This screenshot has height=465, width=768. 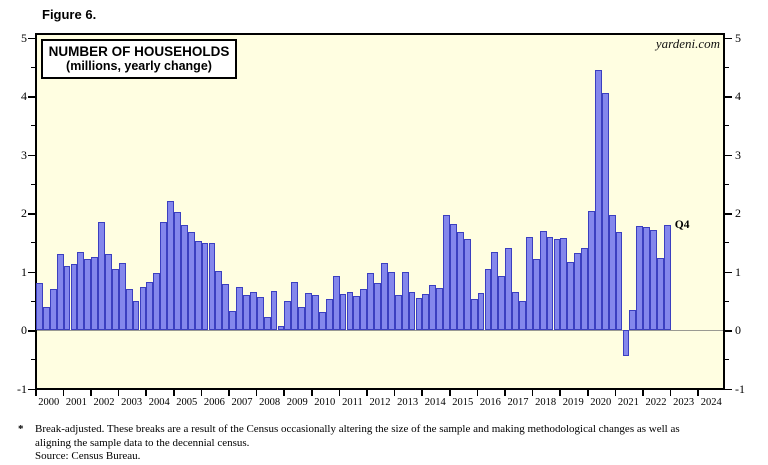 What do you see at coordinates (687, 43) in the screenshot?
I see `watermark-yardeni: yardeni.com` at bounding box center [687, 43].